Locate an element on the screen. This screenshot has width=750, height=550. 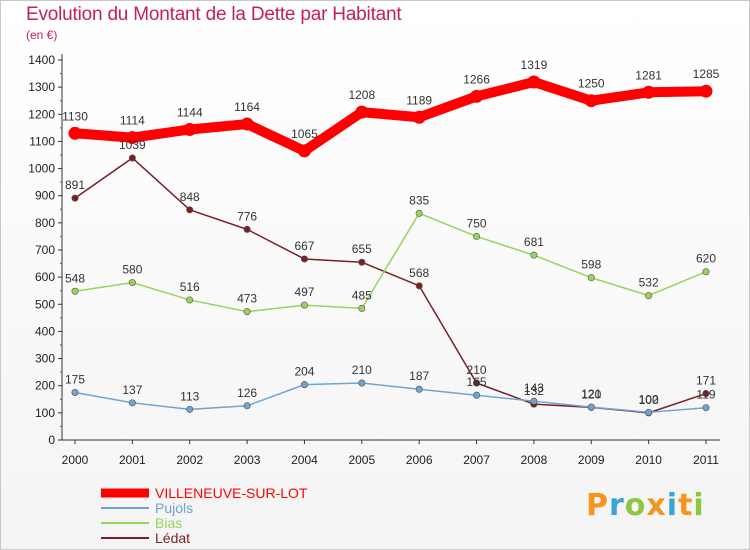
data-label: 102 is located at coordinates (649, 399).